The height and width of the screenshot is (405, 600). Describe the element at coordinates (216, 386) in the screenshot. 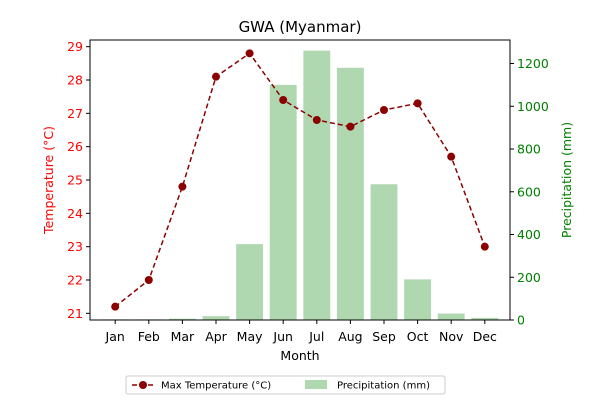

I see `legend-label-temperature: Max Temperature (°C)` at that location.